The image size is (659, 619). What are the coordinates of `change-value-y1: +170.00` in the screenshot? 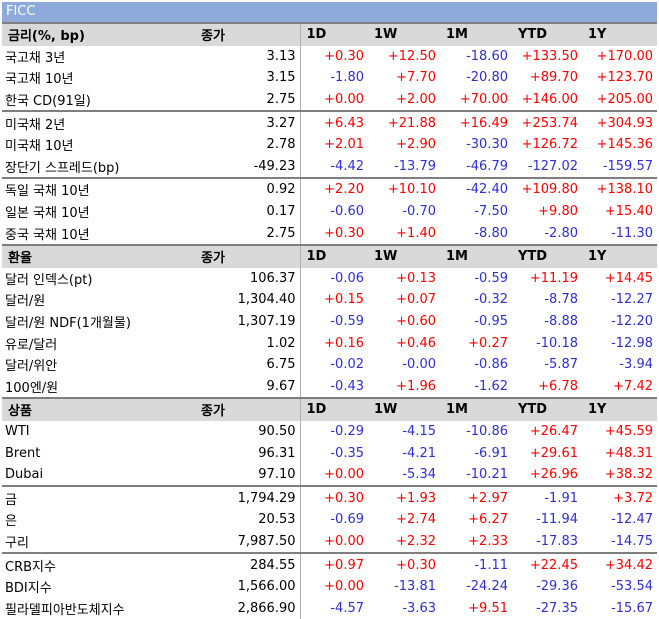 It's located at (624, 56).